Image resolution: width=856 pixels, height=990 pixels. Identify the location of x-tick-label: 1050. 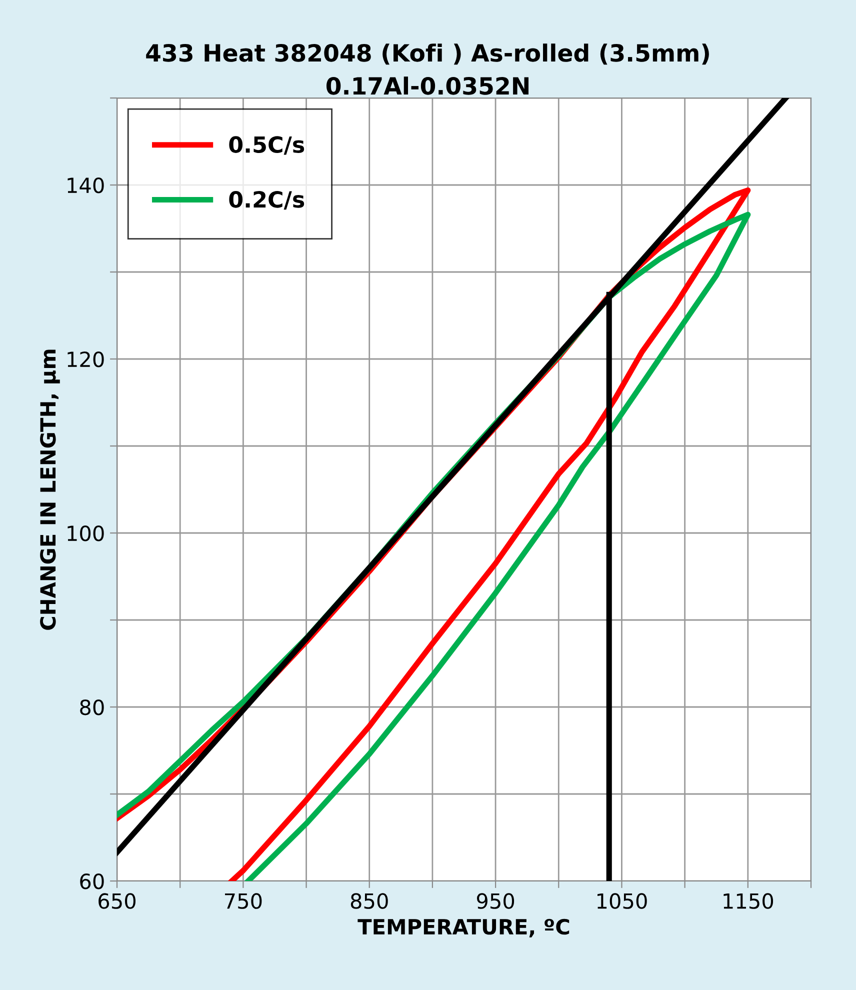
(622, 901).